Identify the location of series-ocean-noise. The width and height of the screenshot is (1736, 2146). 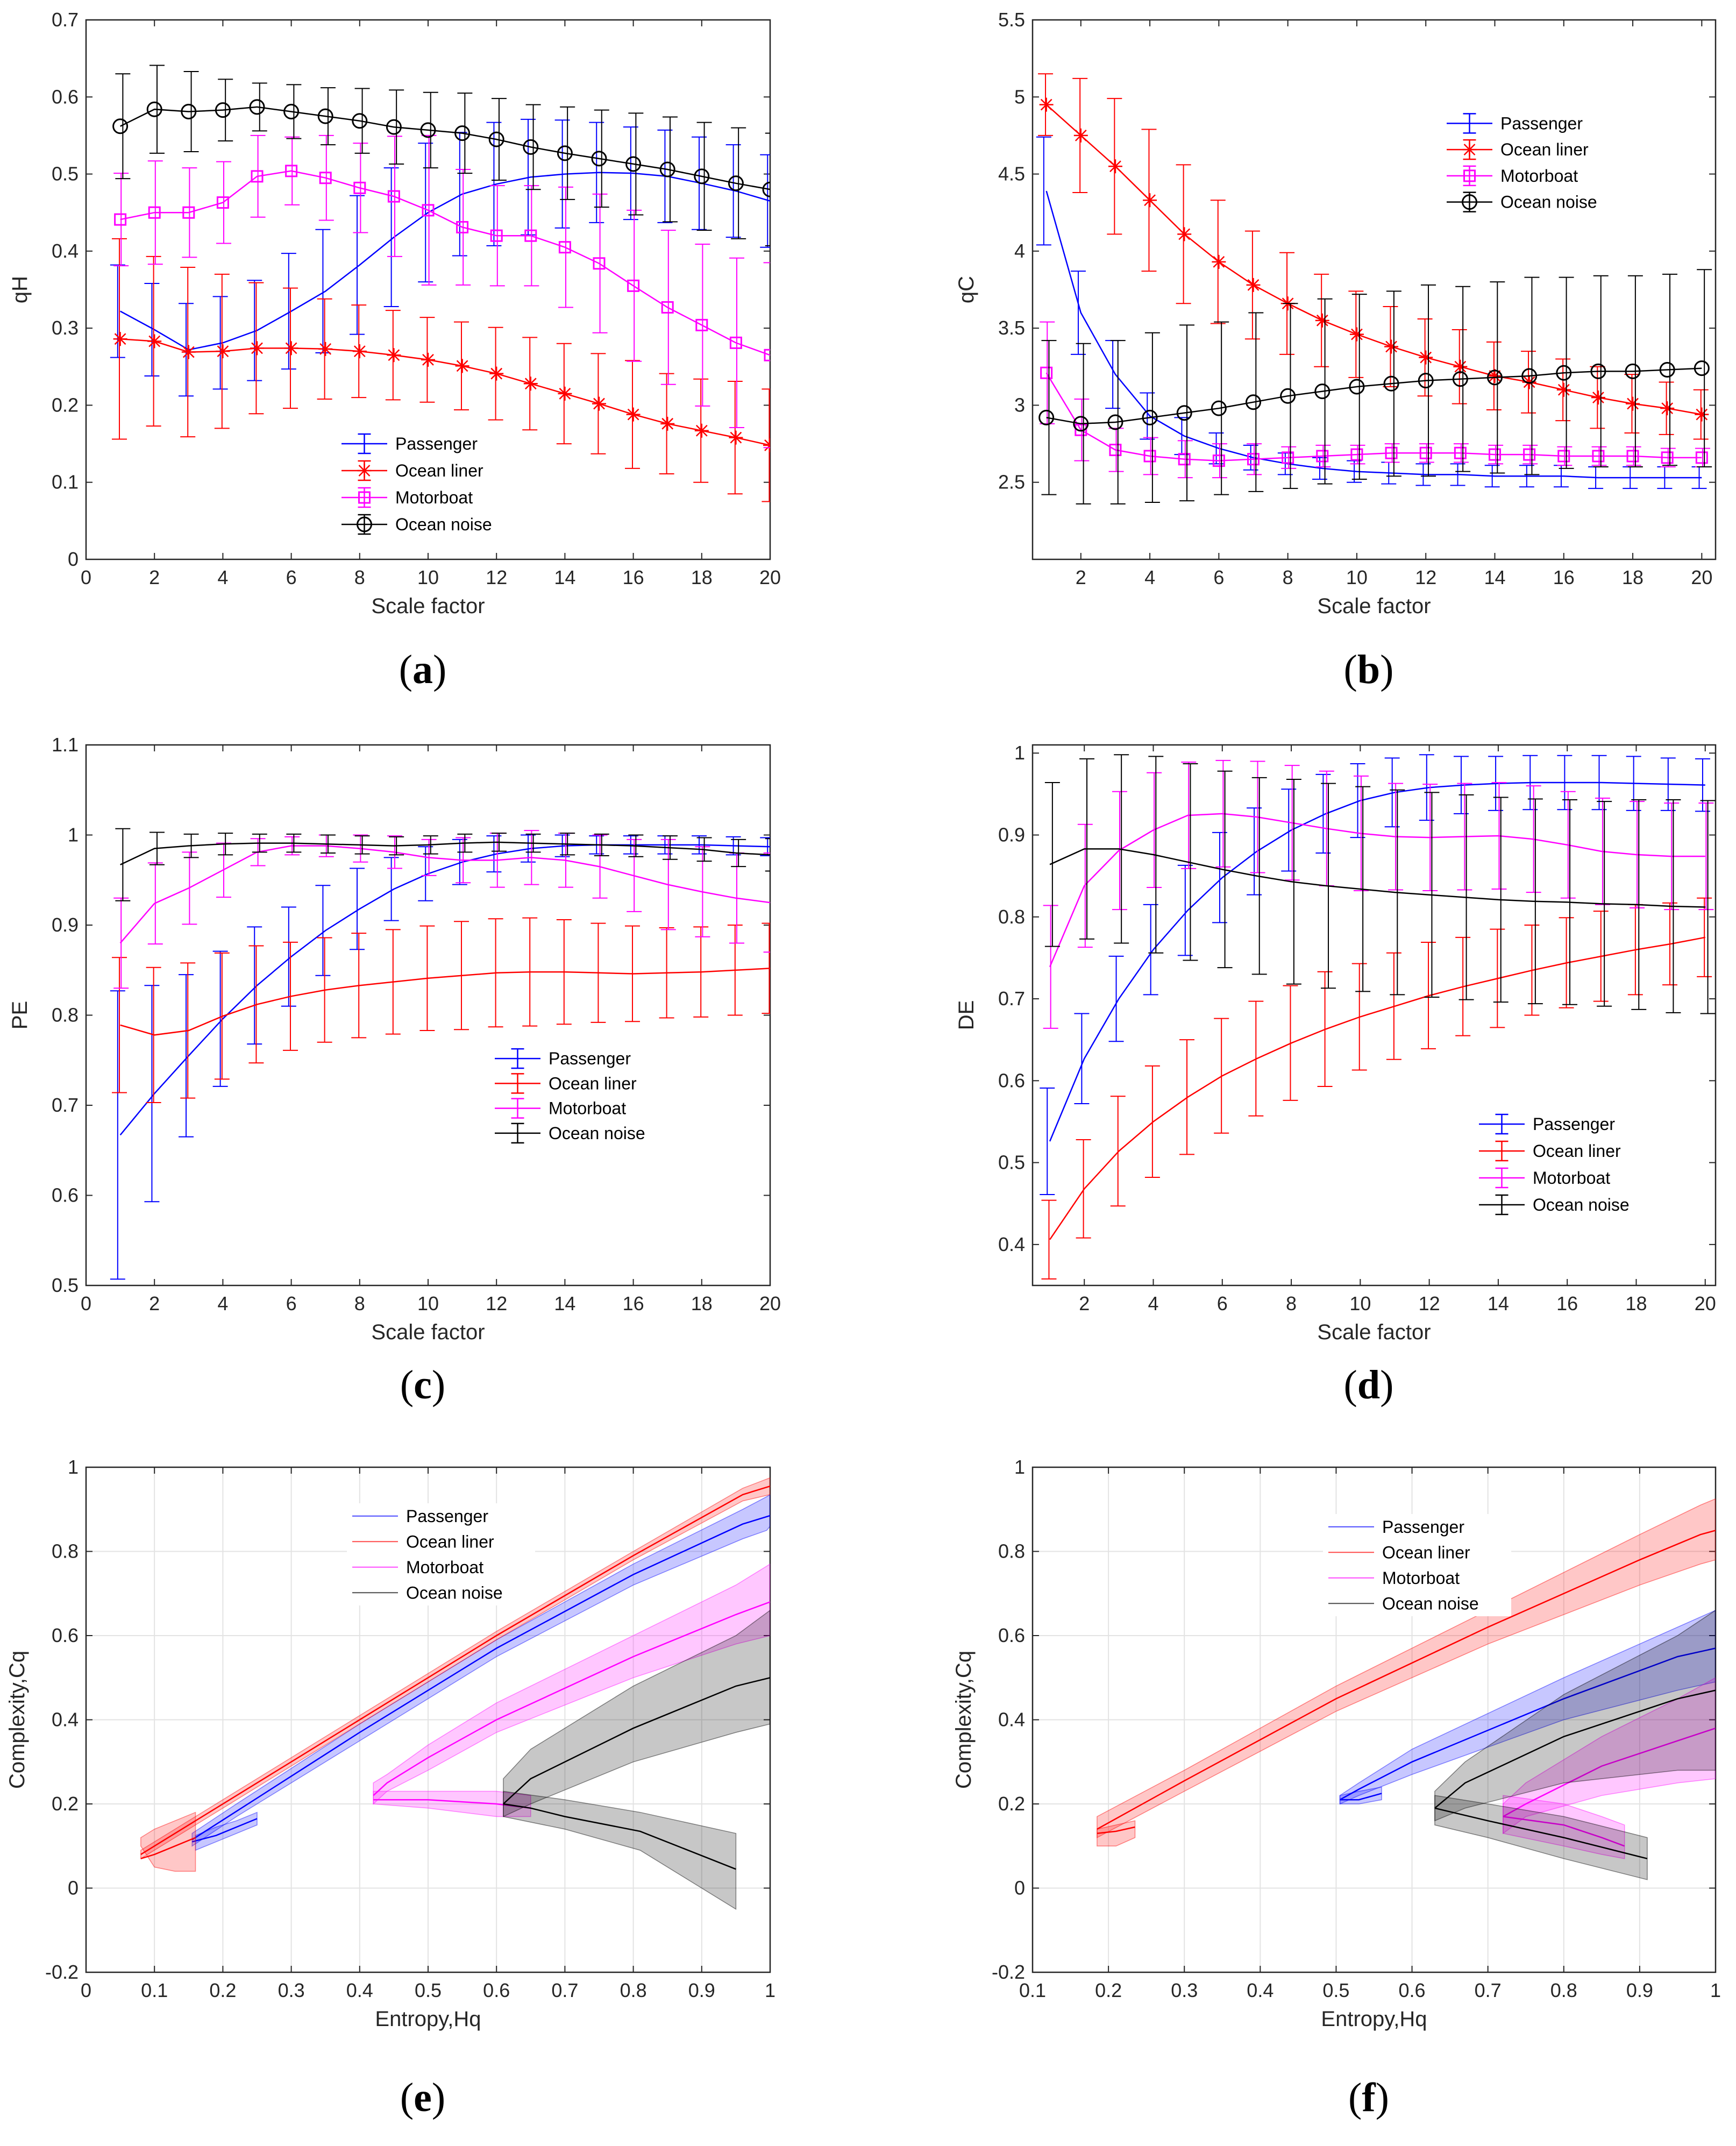
(441, 155).